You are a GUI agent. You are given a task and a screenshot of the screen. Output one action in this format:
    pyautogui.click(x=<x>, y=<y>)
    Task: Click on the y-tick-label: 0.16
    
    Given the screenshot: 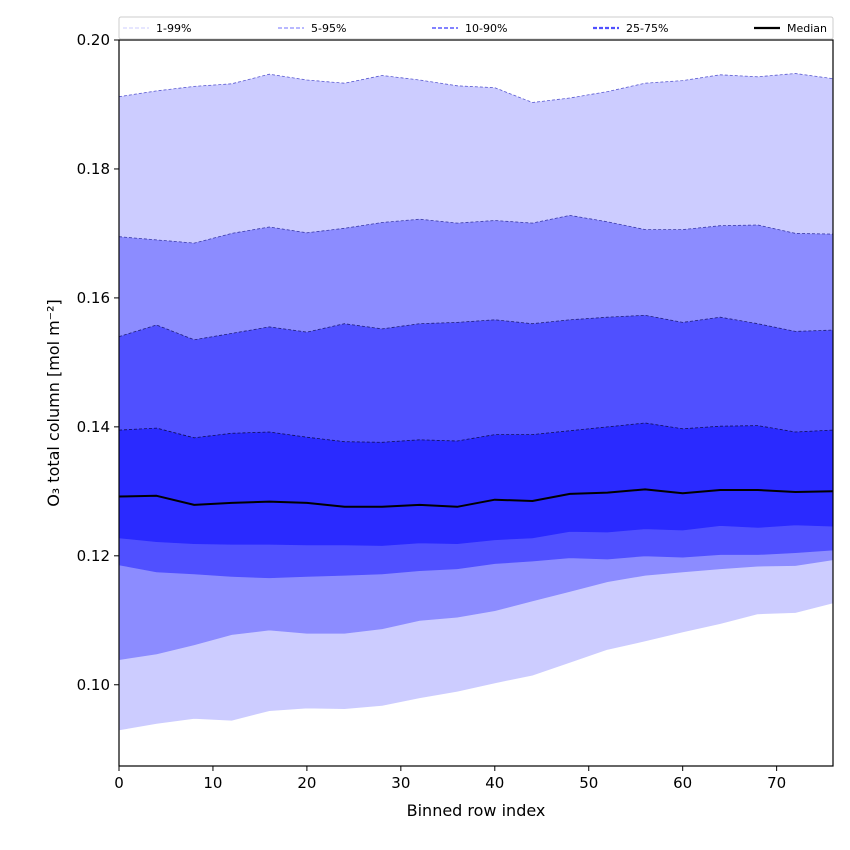 What is the action you would take?
    pyautogui.click(x=93, y=298)
    